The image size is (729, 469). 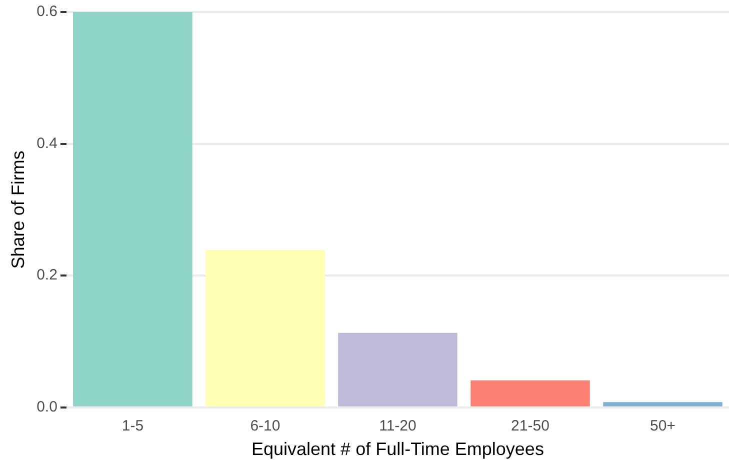 I want to click on y-axis-title: Share of Firms, so click(x=18, y=209).